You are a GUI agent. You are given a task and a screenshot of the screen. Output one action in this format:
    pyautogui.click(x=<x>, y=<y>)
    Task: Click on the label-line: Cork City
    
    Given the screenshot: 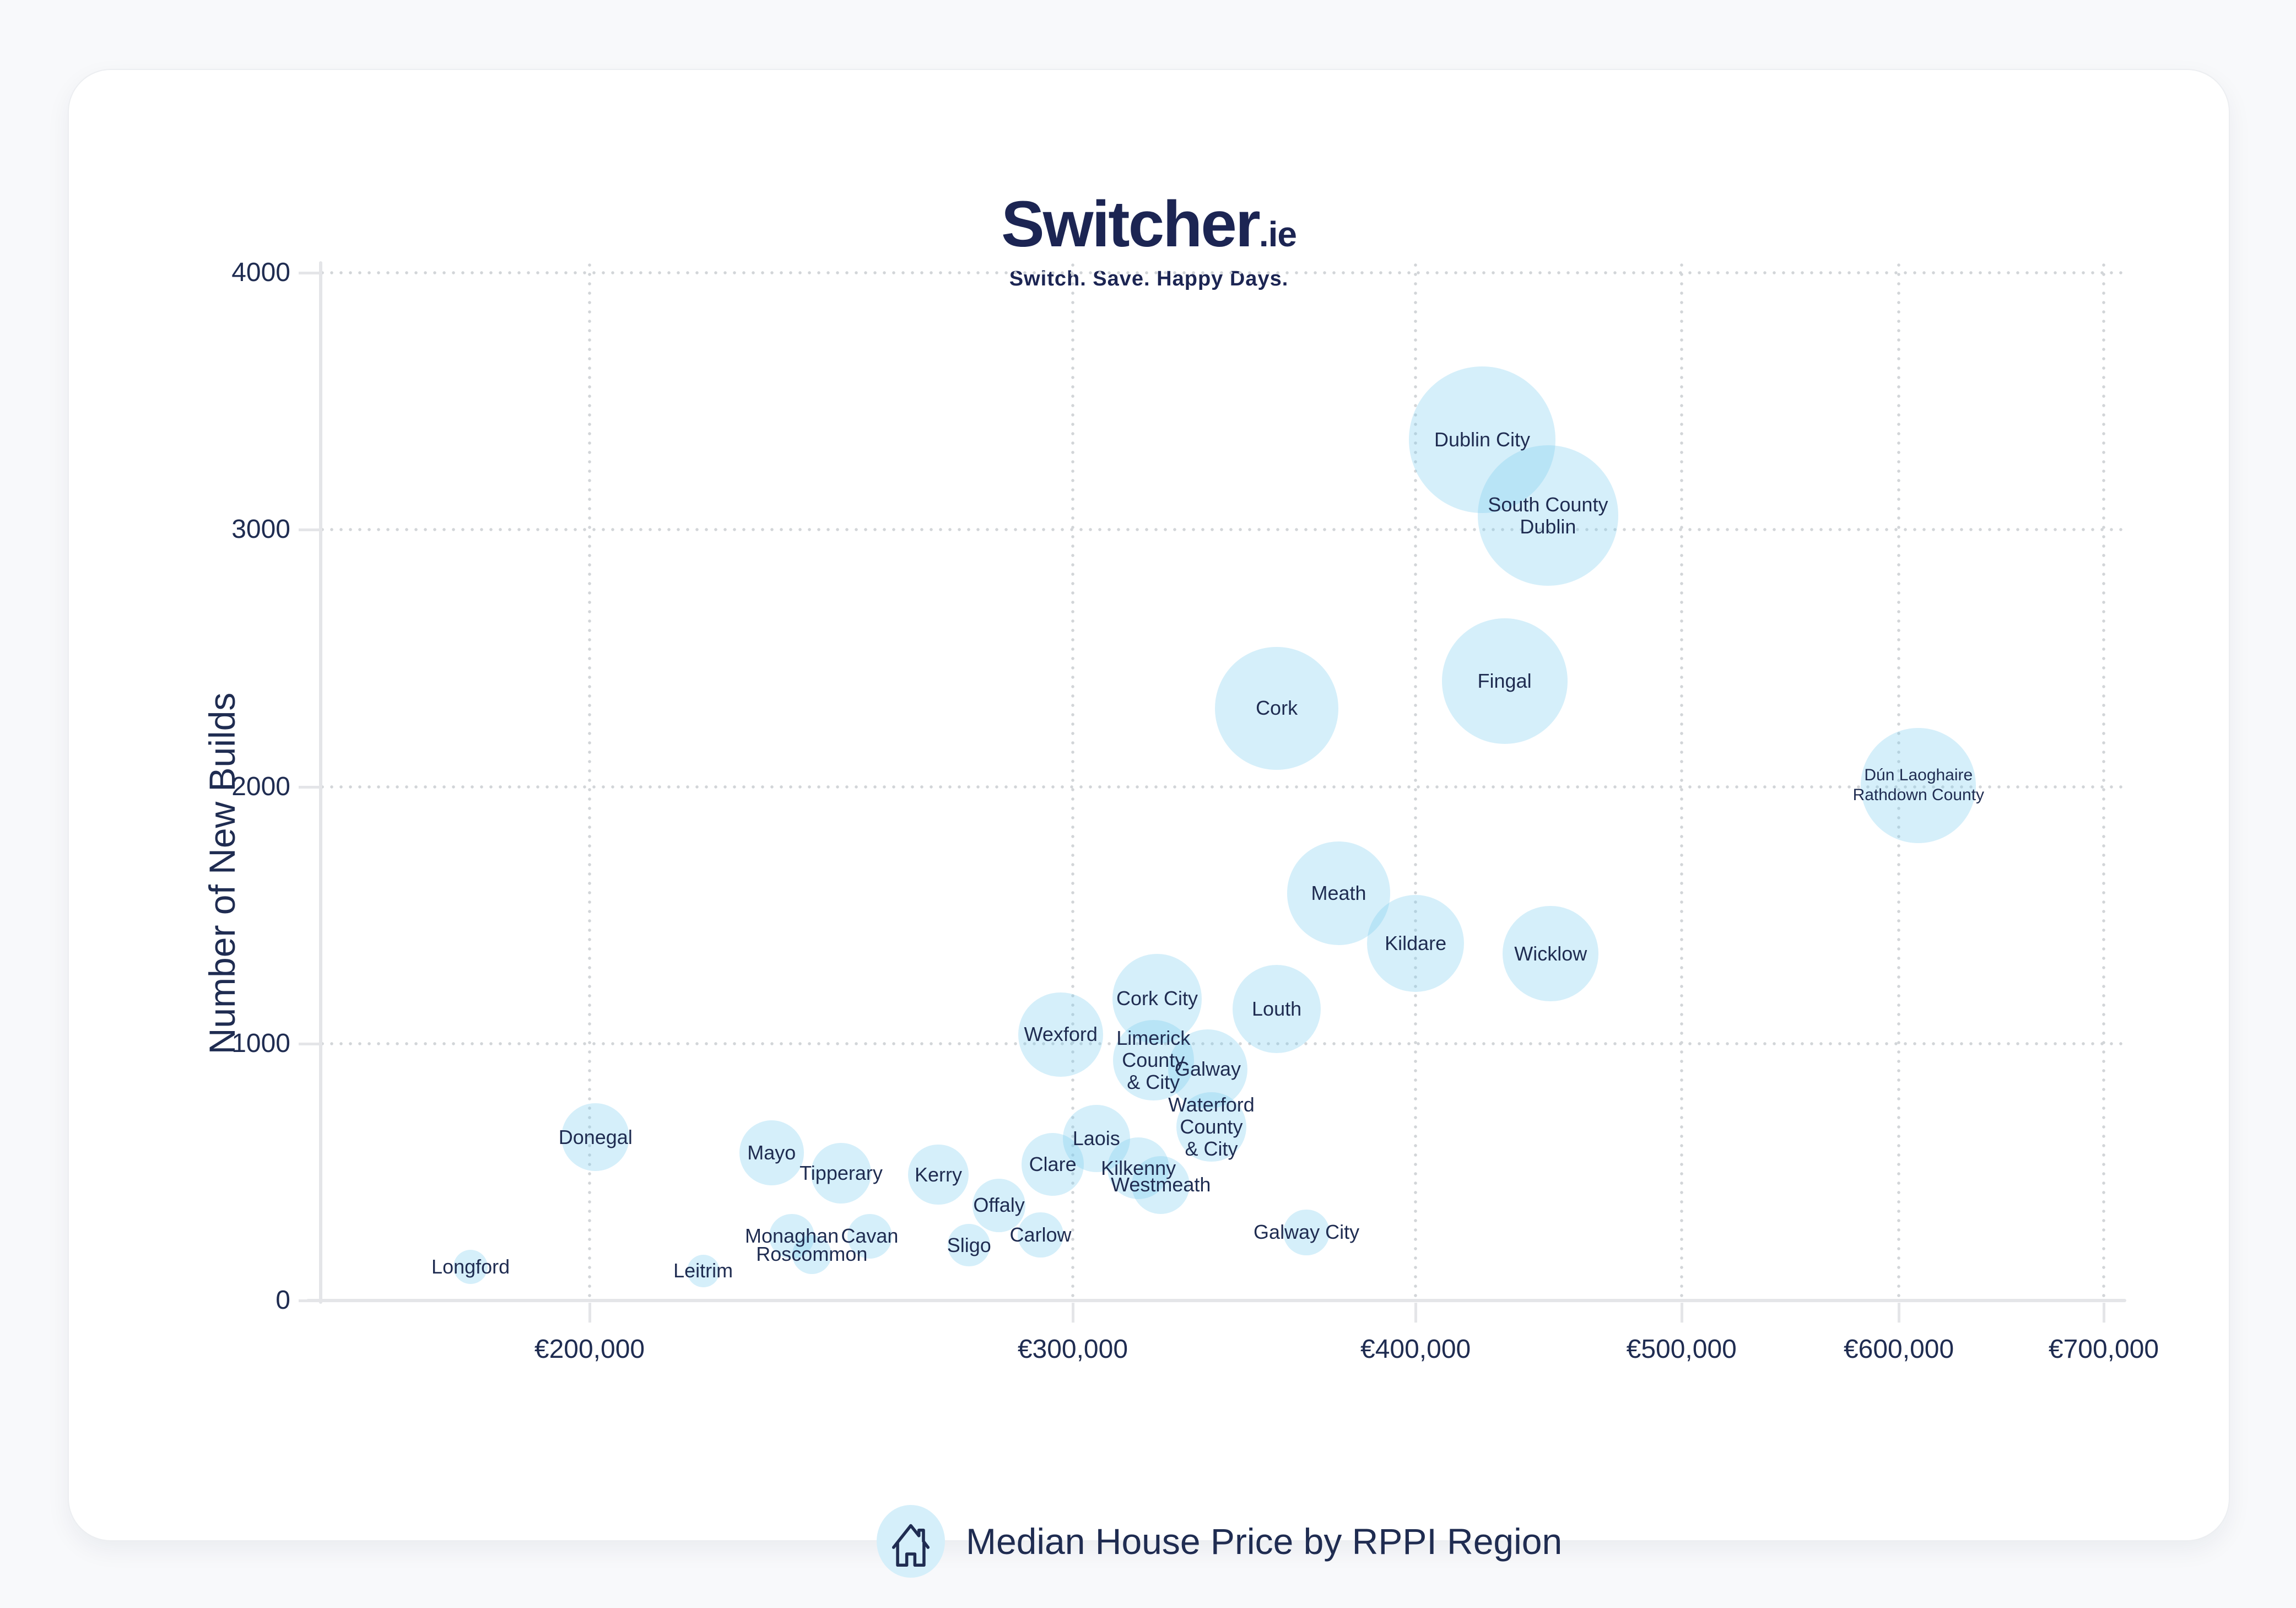 What is the action you would take?
    pyautogui.click(x=1157, y=998)
    